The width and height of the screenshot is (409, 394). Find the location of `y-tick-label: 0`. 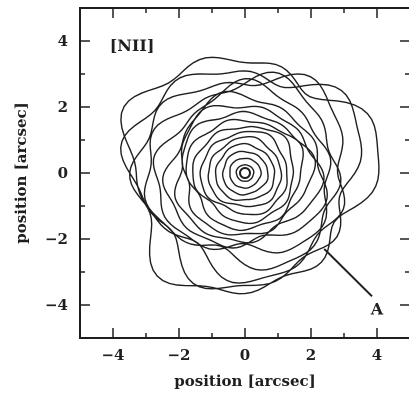

y-tick-label: 0 is located at coordinates (63, 173).